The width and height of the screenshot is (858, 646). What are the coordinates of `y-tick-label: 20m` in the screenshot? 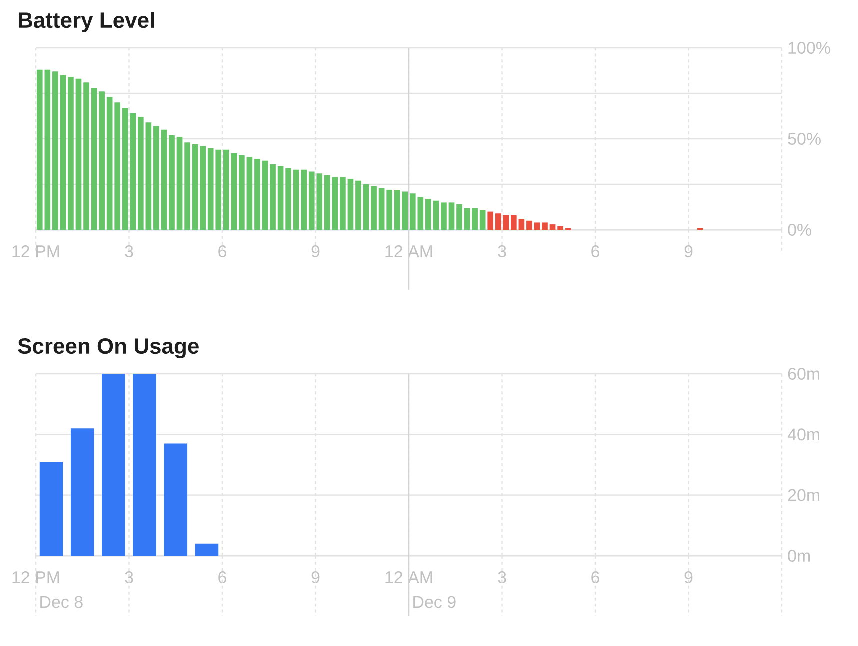 It's located at (804, 495).